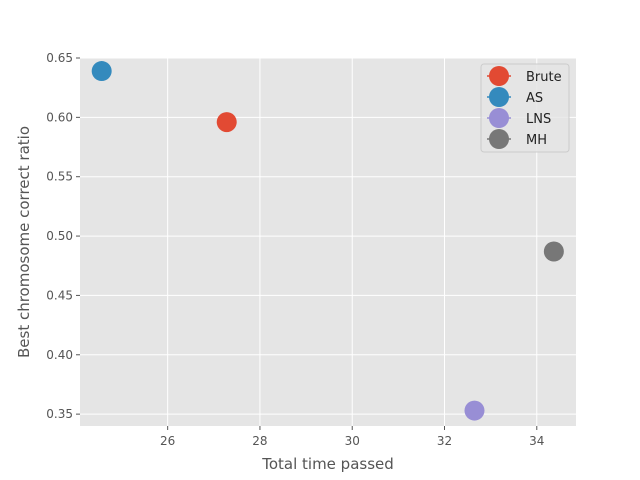  What do you see at coordinates (352, 441) in the screenshot?
I see `x-tick-label: 30` at bounding box center [352, 441].